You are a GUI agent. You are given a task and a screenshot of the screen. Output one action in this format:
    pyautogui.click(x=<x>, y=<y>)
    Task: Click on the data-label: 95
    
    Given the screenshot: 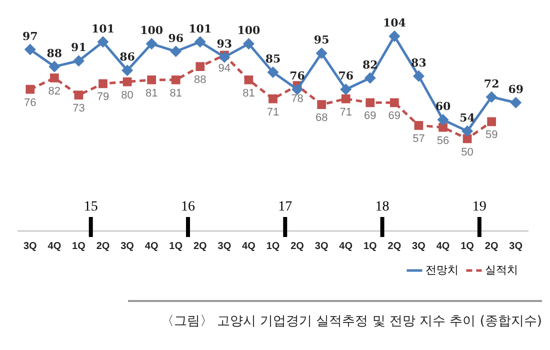 What is the action you would take?
    pyautogui.click(x=322, y=40)
    